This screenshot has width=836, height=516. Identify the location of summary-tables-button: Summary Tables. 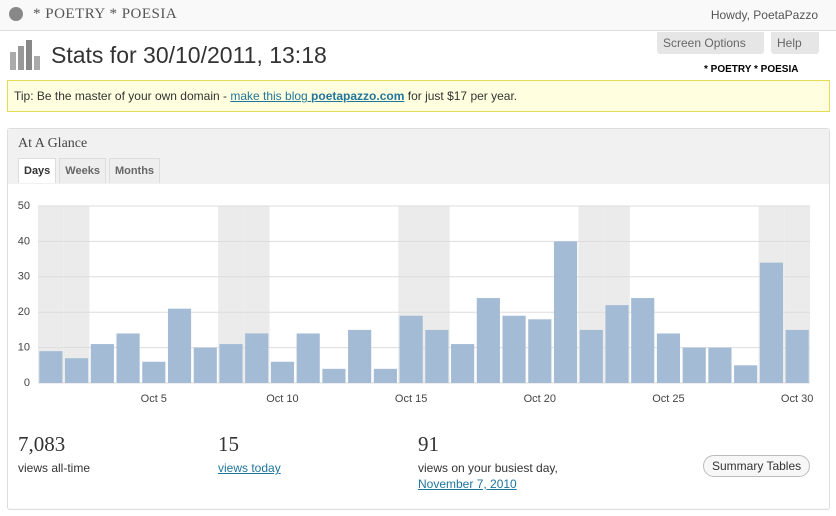
(757, 466).